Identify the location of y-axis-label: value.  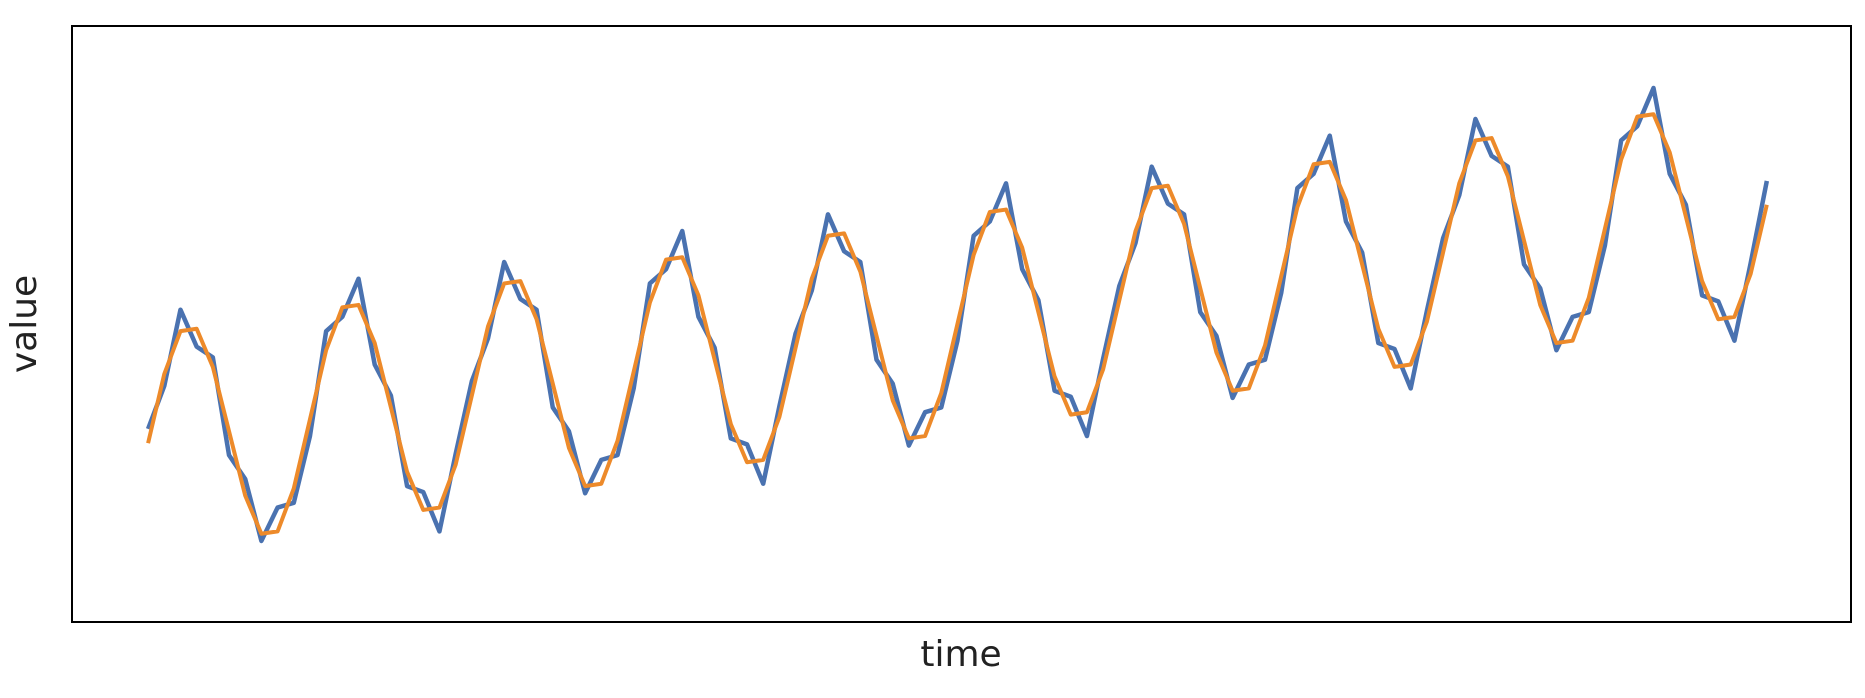
(24, 324).